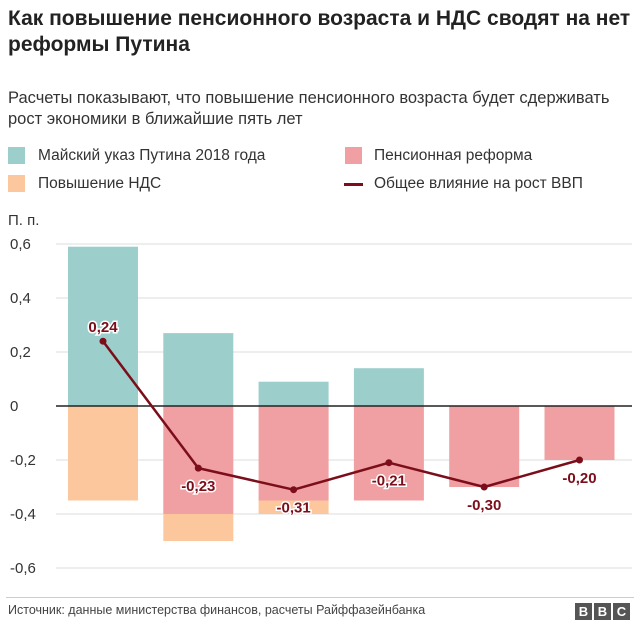 This screenshot has width=640, height=625. I want to click on legend-label-total: Общее влияние на рост ВВП, so click(478, 183).